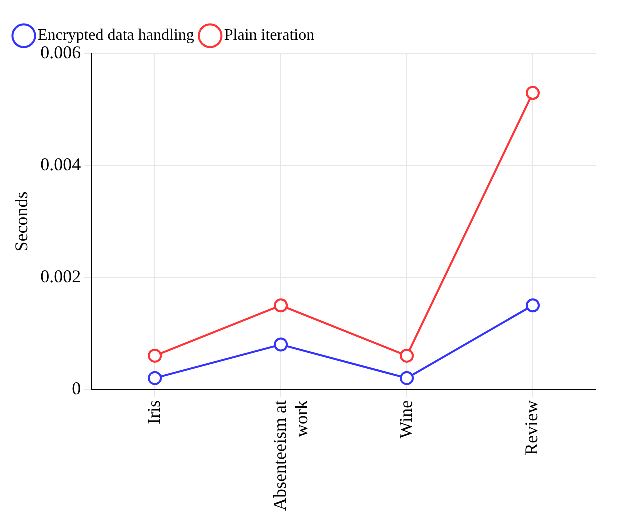  I want to click on x-tick-label: Absenteeism at work, so click(291, 456).